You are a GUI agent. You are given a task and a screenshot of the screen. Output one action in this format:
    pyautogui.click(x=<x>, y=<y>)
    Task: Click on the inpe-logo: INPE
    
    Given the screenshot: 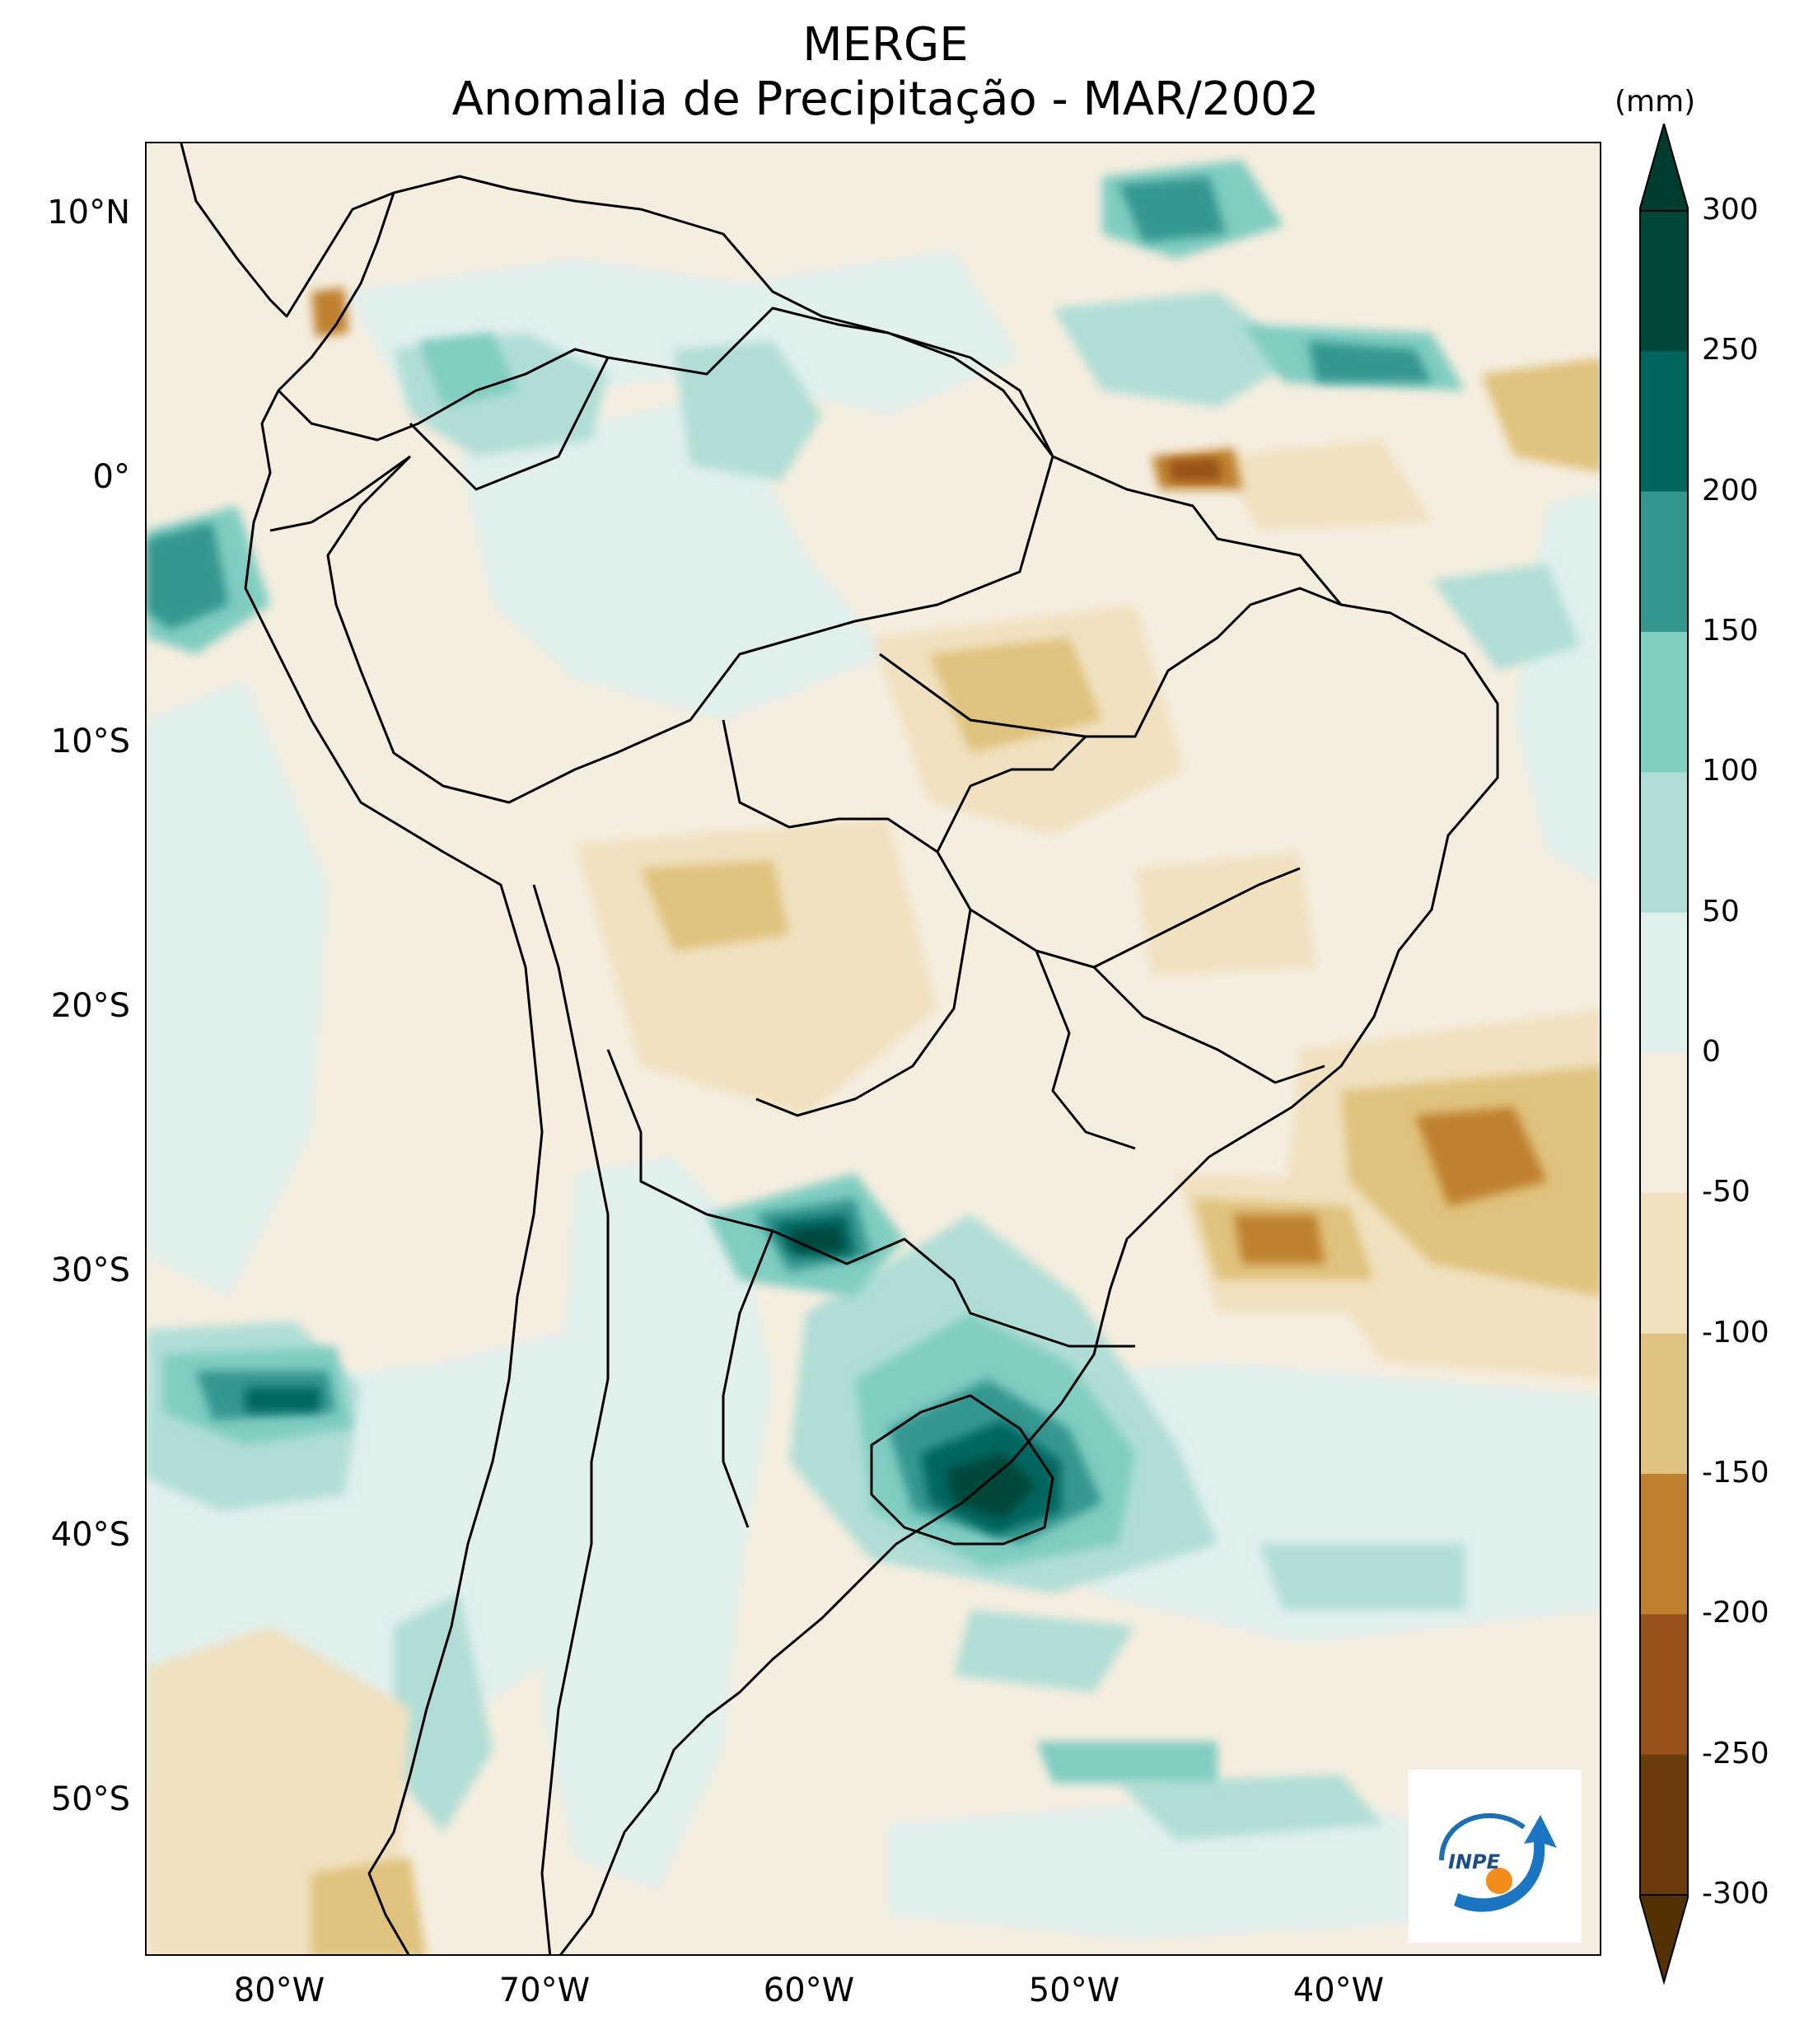 What is the action you would take?
    pyautogui.click(x=1495, y=1856)
    